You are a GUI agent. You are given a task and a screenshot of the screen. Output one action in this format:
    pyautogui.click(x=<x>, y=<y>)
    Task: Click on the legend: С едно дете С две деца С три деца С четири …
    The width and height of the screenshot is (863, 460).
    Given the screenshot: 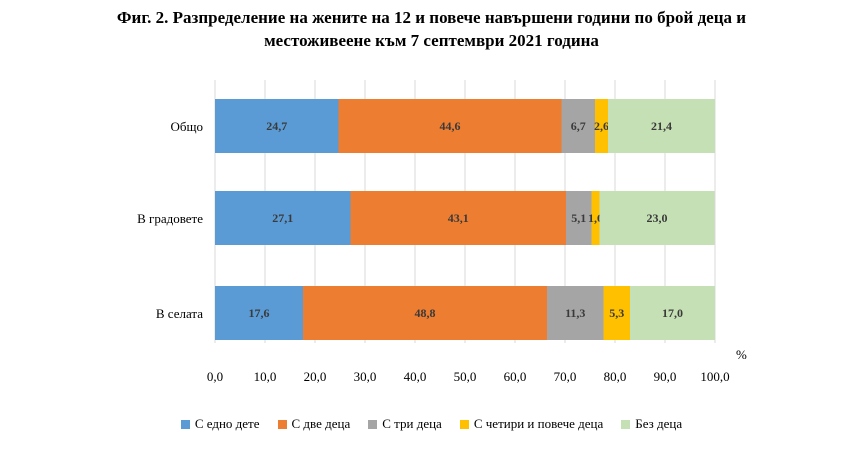 What is the action you would take?
    pyautogui.click(x=431, y=424)
    